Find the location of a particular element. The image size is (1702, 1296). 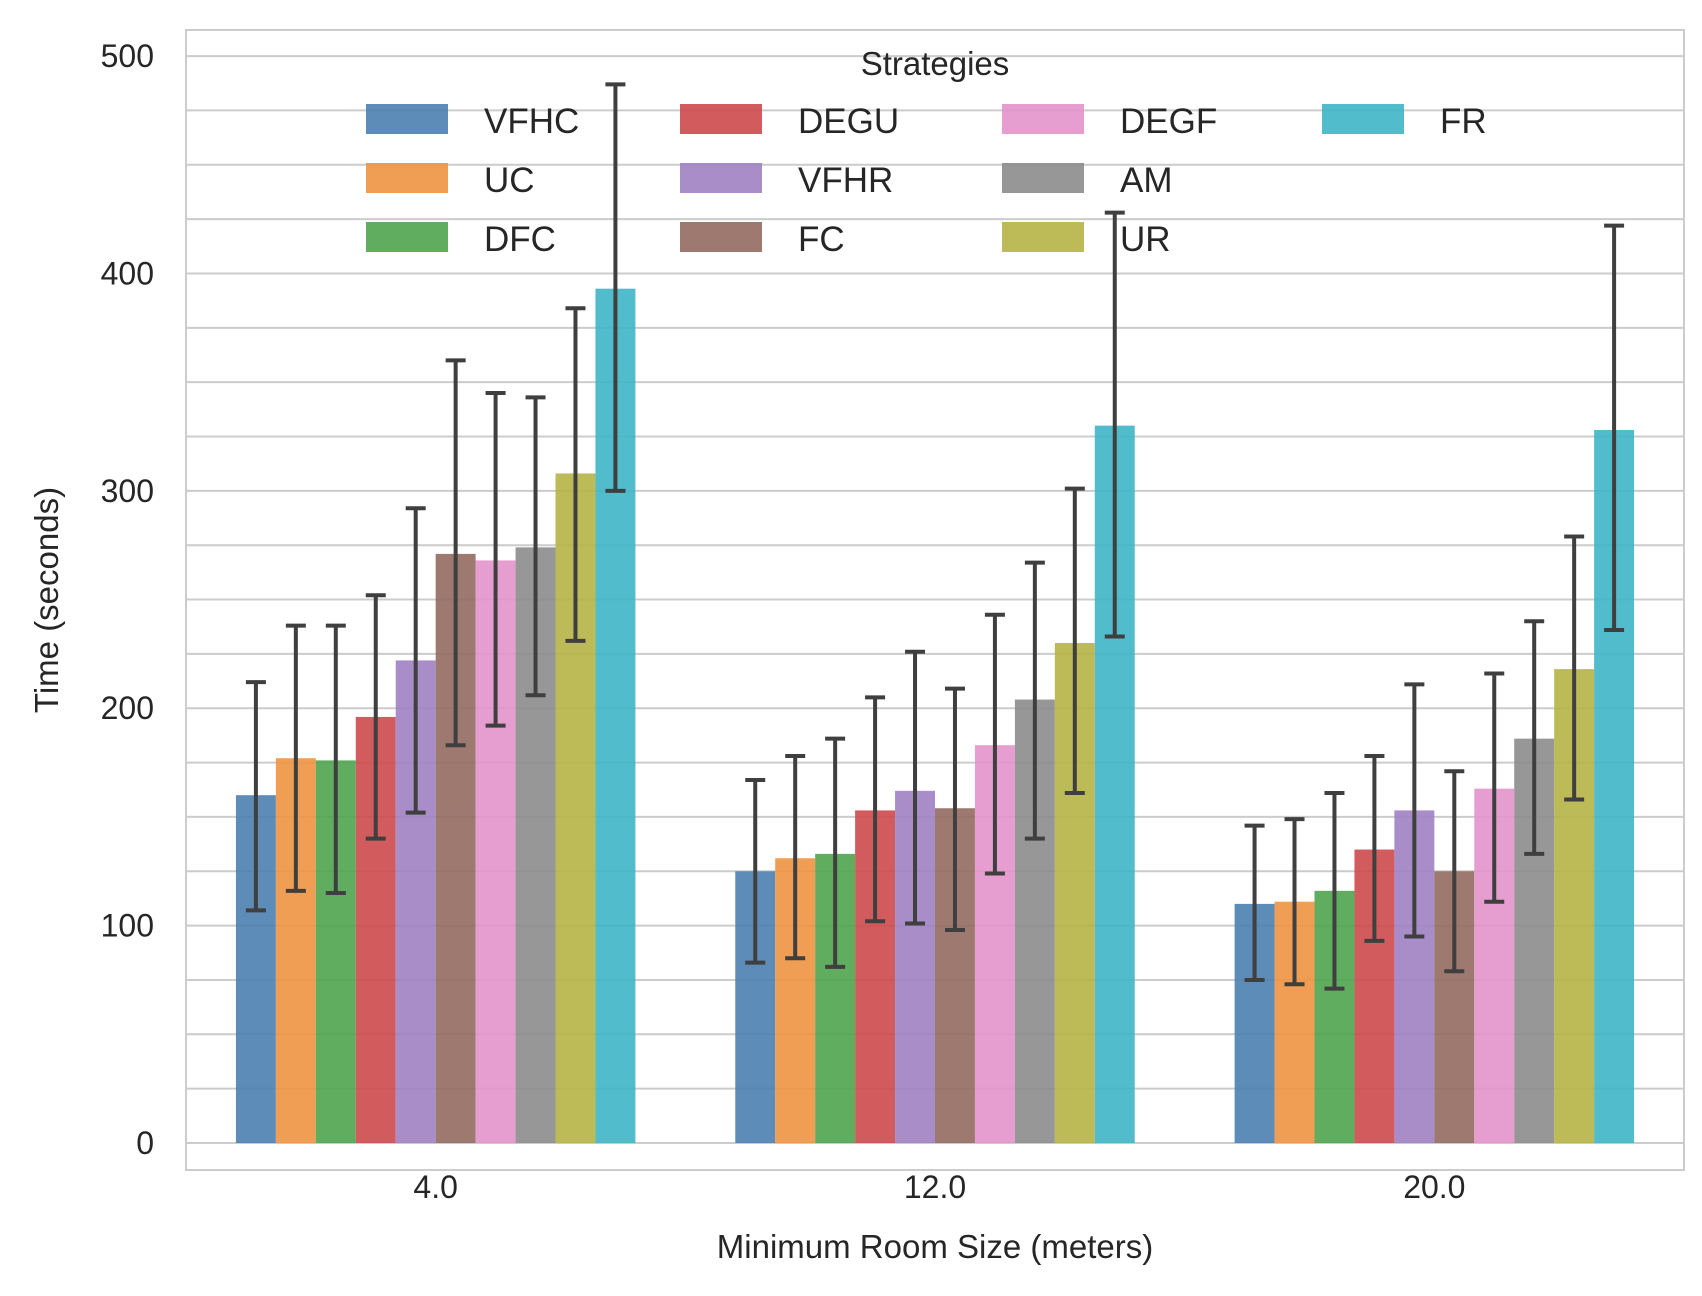

error-bar-vfhc-12.0 is located at coordinates (755, 871).